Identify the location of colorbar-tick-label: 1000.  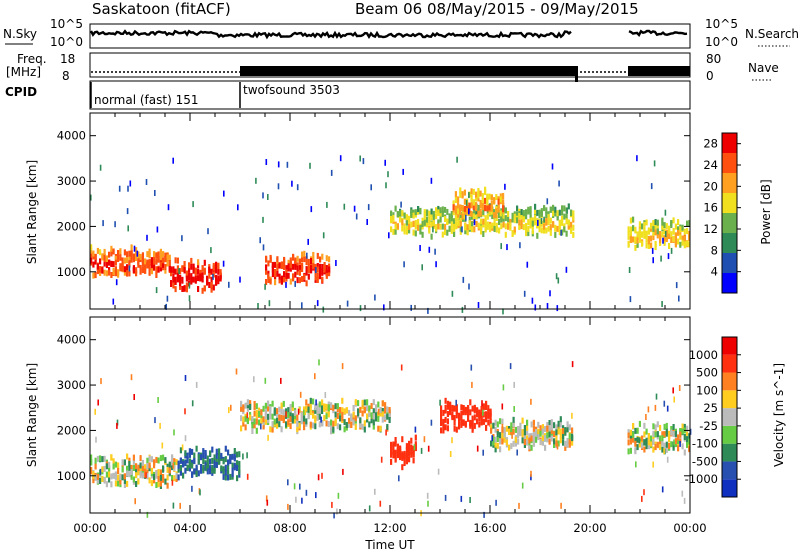
(703, 355).